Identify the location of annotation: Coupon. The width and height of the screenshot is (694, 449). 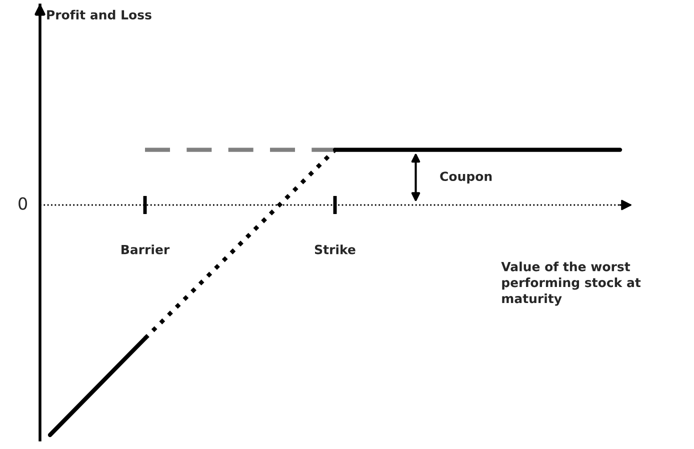
(466, 178).